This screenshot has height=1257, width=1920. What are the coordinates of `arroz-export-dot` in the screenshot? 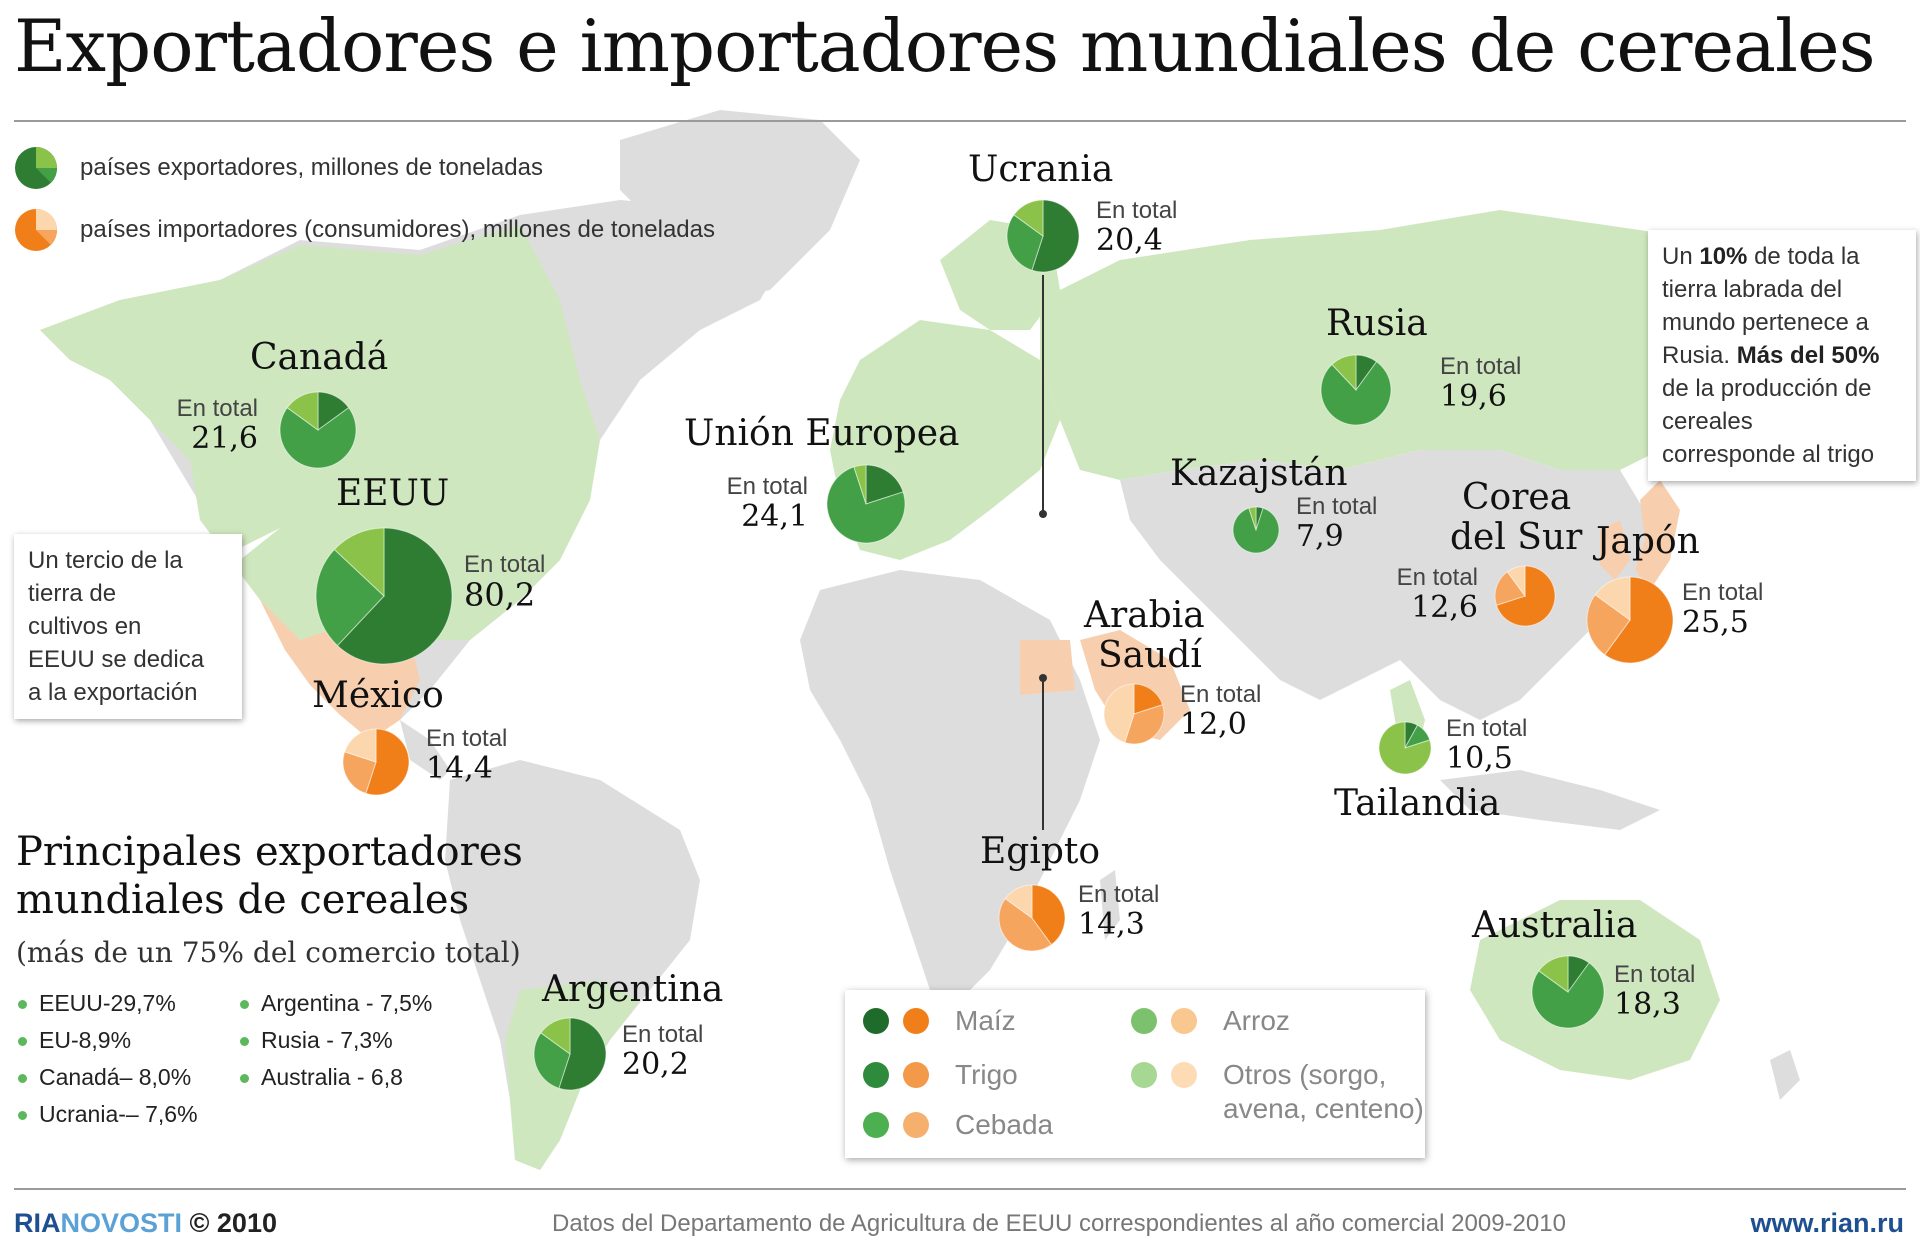 It's located at (1144, 1021).